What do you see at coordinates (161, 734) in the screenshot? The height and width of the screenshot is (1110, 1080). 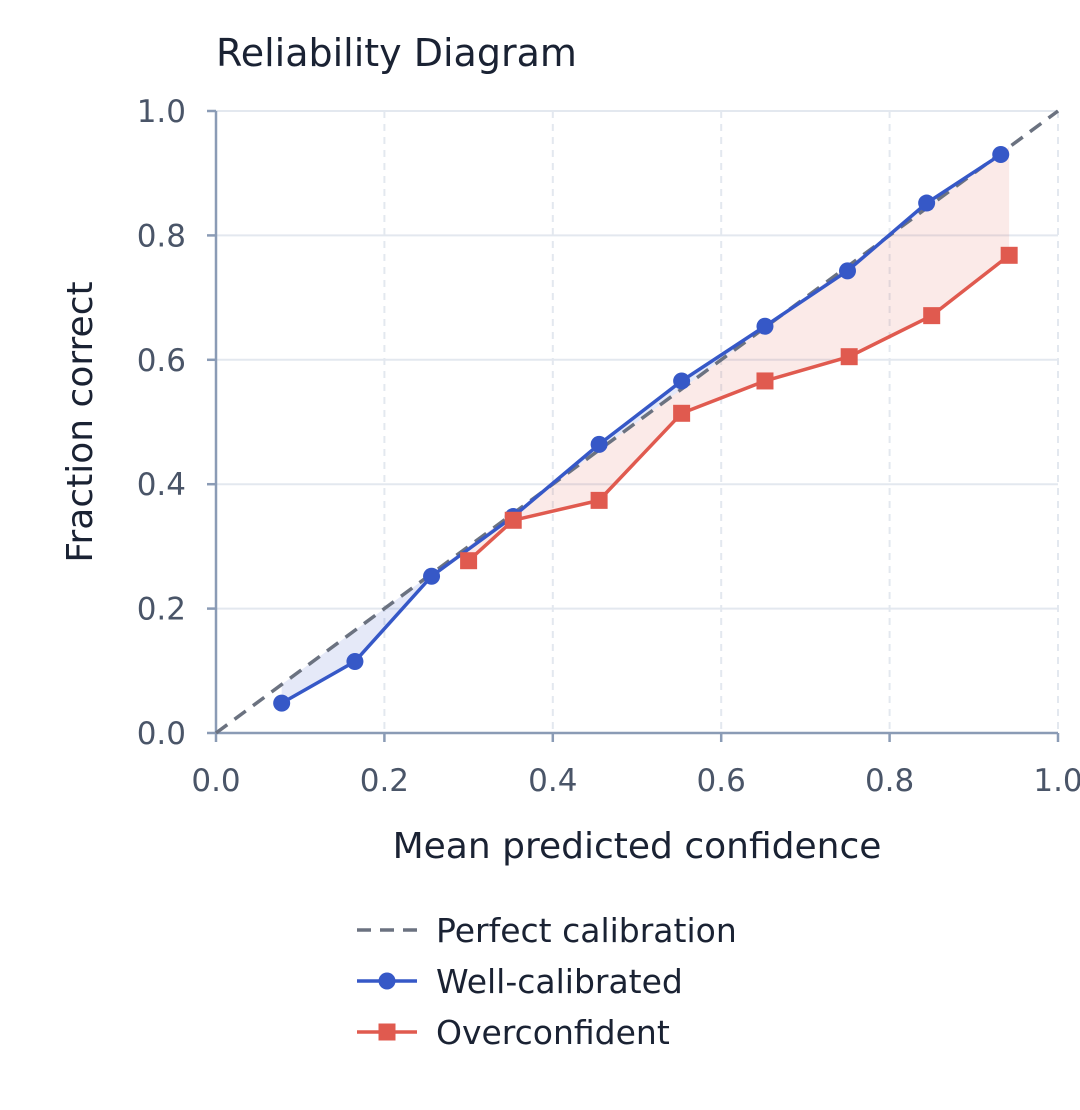 I see `y-tick-label: 0.0` at bounding box center [161, 734].